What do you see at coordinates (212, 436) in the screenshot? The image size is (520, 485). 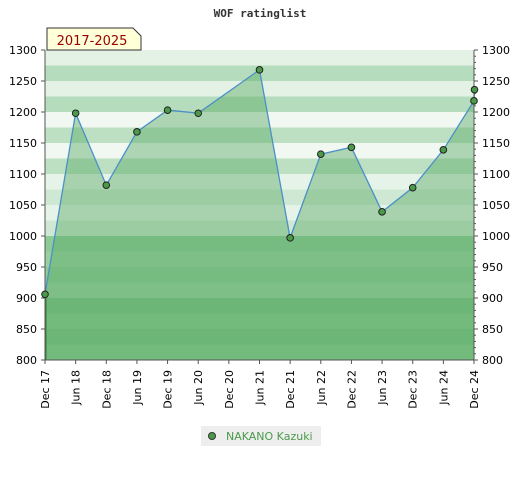 I see `legend-marker` at bounding box center [212, 436].